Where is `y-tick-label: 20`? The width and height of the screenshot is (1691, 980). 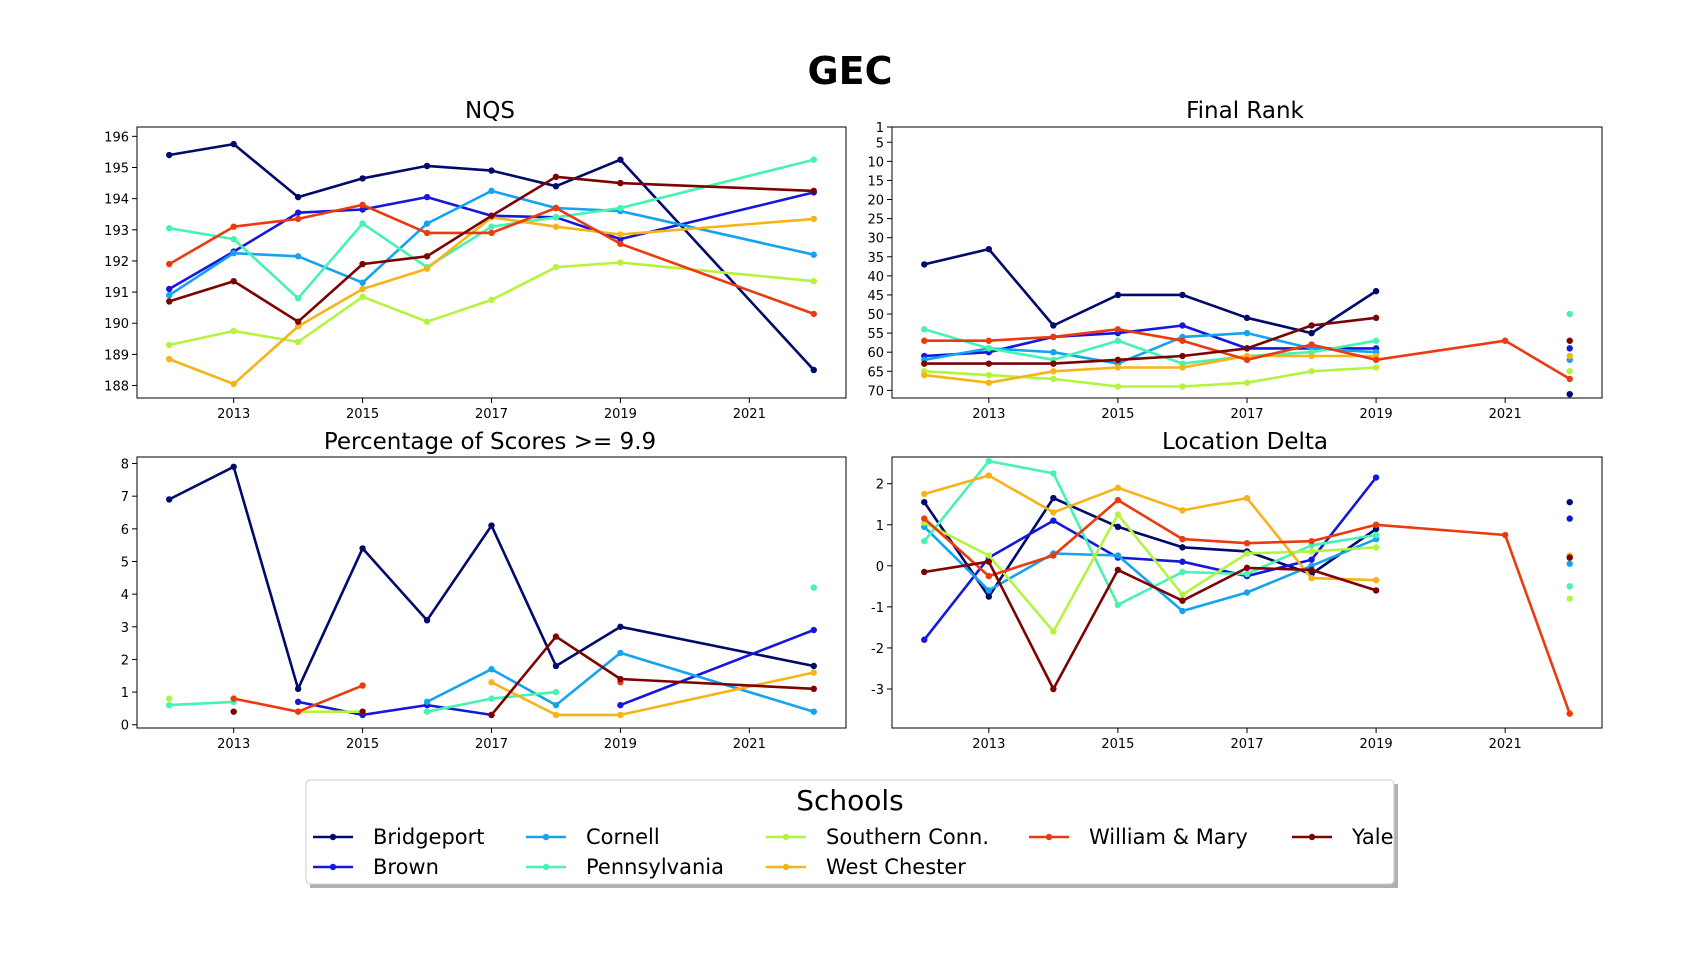 y-tick-label: 20 is located at coordinates (875, 201).